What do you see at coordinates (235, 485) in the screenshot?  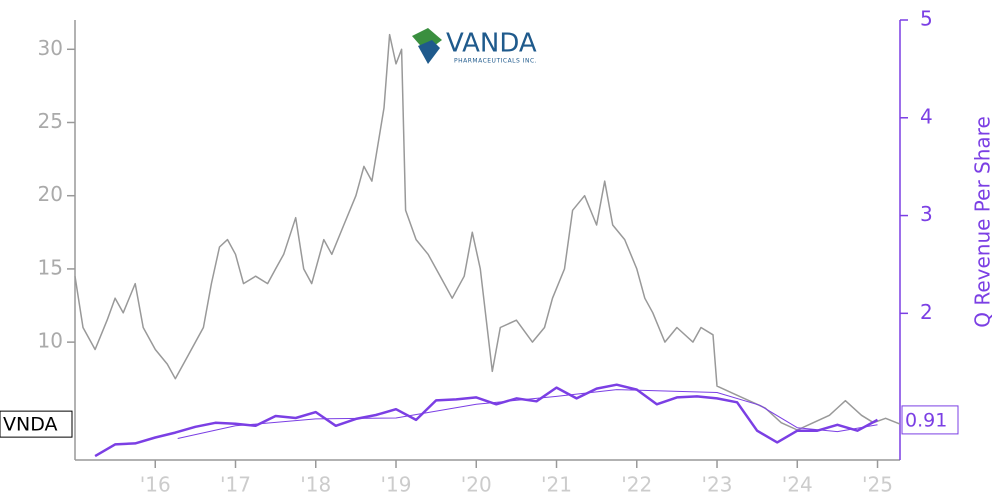 I see `x-tick-label: '17` at bounding box center [235, 485].